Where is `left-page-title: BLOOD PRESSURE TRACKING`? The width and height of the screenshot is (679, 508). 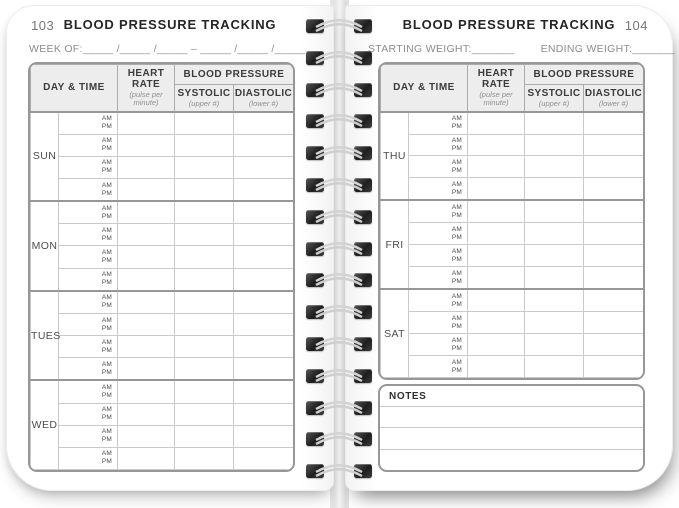
left-page-title: BLOOD PRESSURE TRACKING is located at coordinates (170, 24).